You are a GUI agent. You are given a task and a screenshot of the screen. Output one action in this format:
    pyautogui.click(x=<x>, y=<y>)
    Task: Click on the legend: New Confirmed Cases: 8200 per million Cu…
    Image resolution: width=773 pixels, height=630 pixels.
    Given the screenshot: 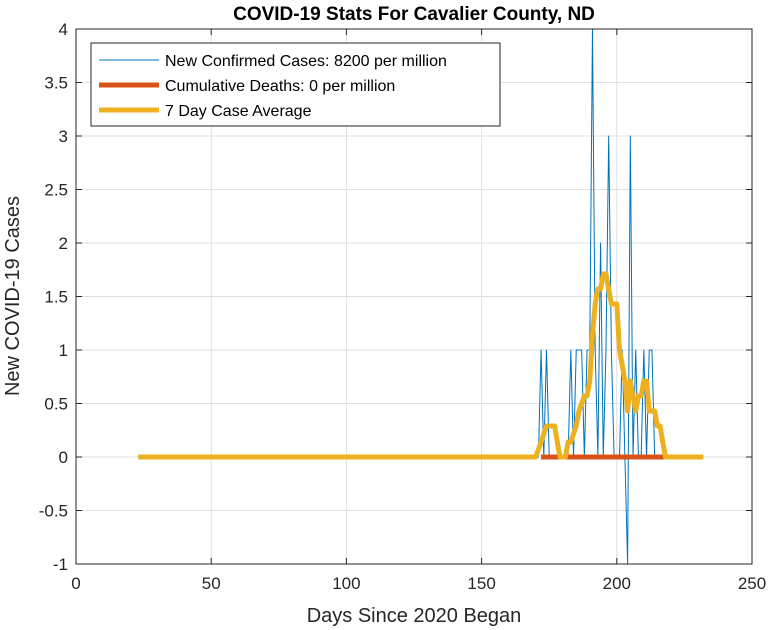 What is the action you would take?
    pyautogui.click(x=295, y=84)
    